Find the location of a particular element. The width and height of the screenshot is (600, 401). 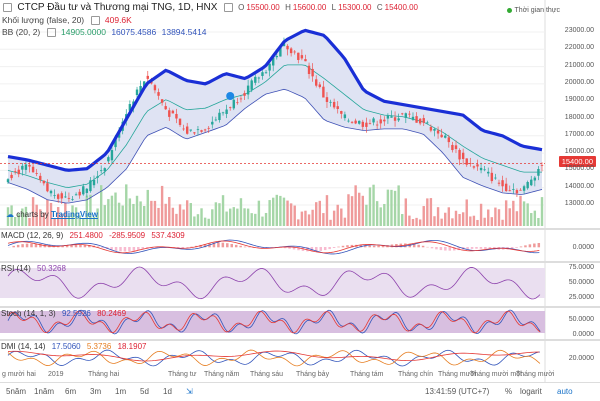

volume-label: Khối lượng (false, 20) is located at coordinates (43, 20).